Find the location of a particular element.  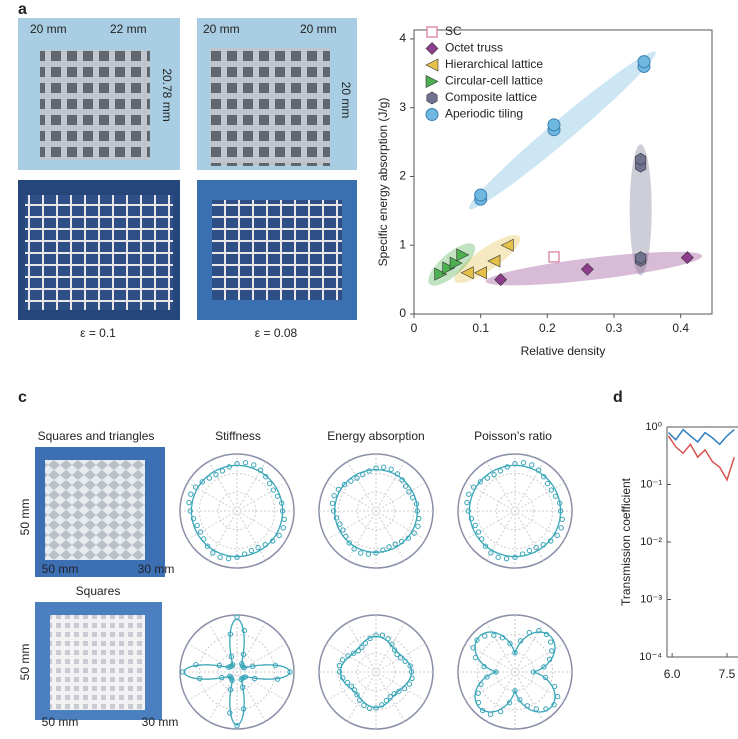

panel-label: d is located at coordinates (618, 397).